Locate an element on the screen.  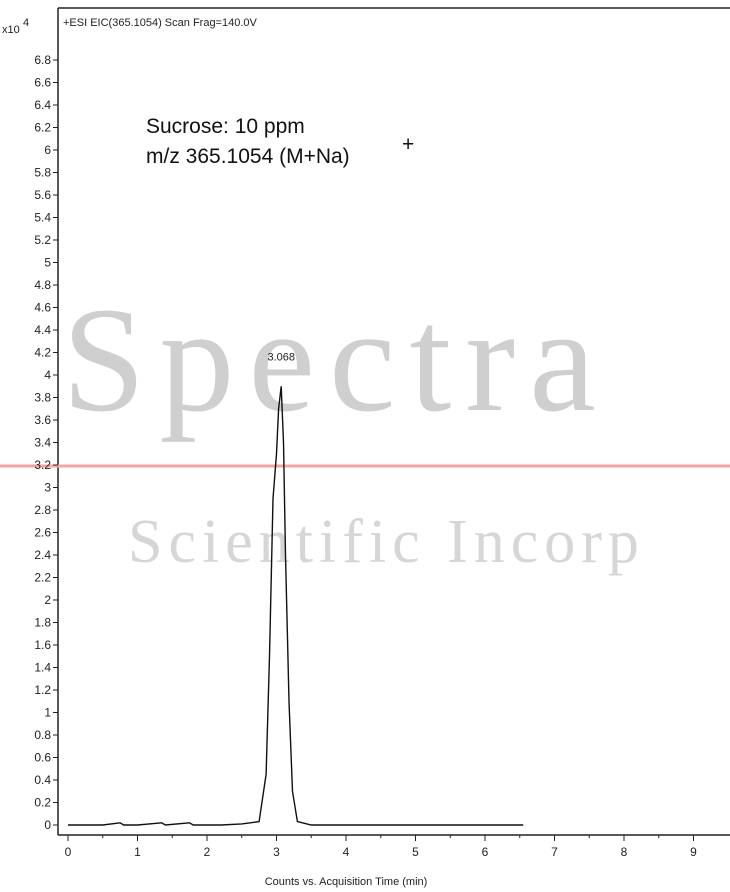
y-tick-label: 0.4 is located at coordinates (42, 780).